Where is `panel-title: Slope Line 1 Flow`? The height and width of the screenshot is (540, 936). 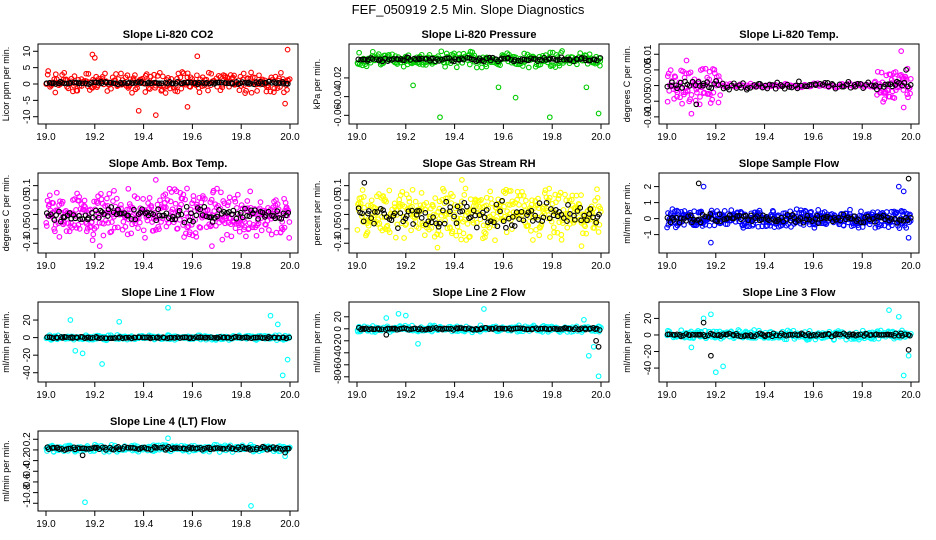 panel-title: Slope Line 1 Flow is located at coordinates (168, 293).